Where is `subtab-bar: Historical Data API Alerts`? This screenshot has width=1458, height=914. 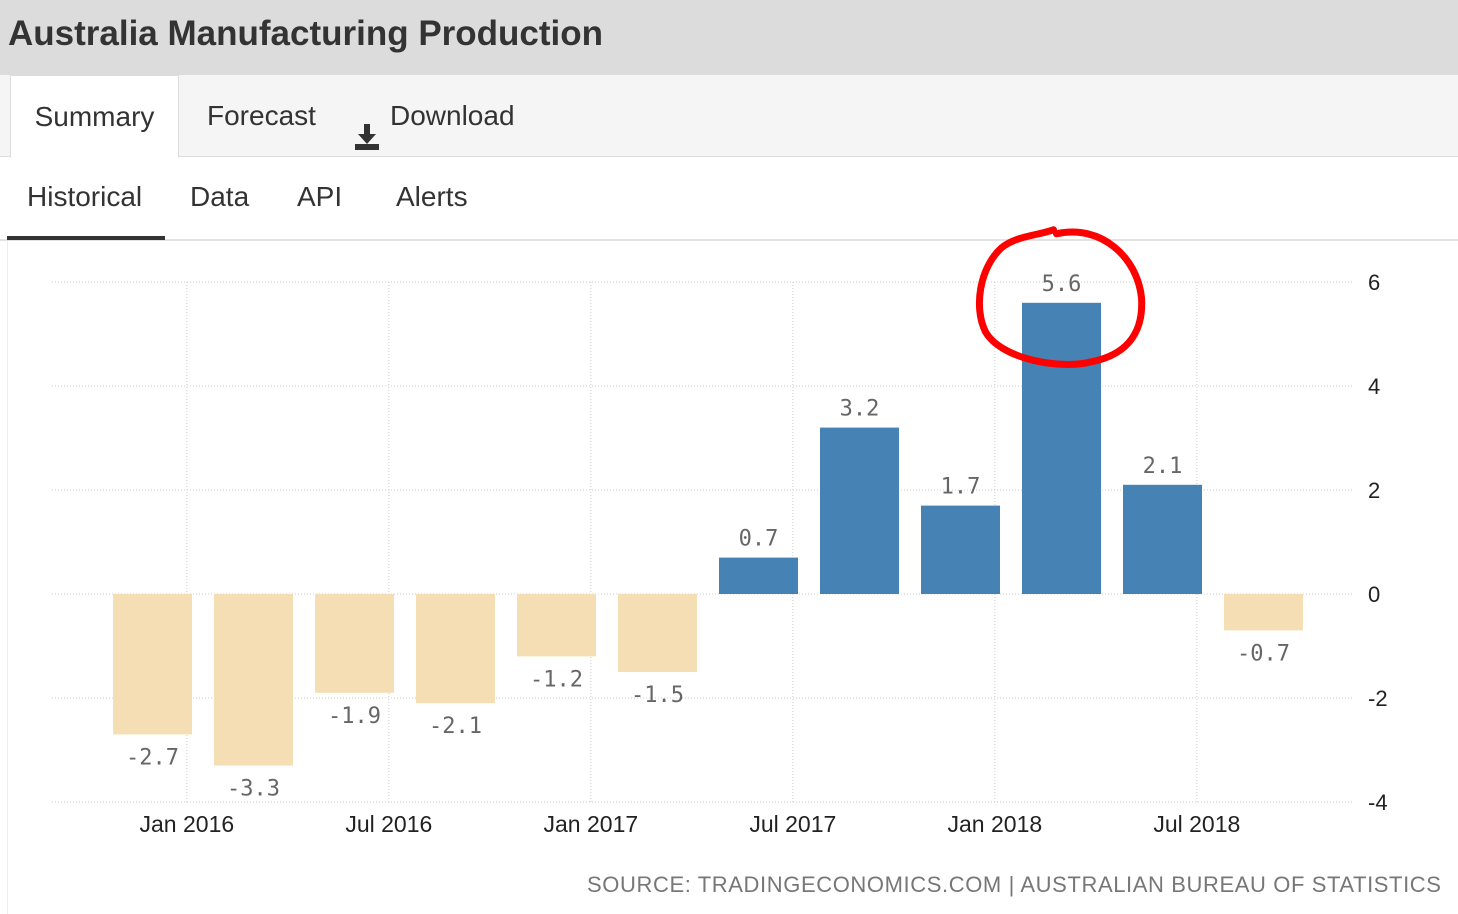 subtab-bar: Historical Data API Alerts is located at coordinates (729, 199).